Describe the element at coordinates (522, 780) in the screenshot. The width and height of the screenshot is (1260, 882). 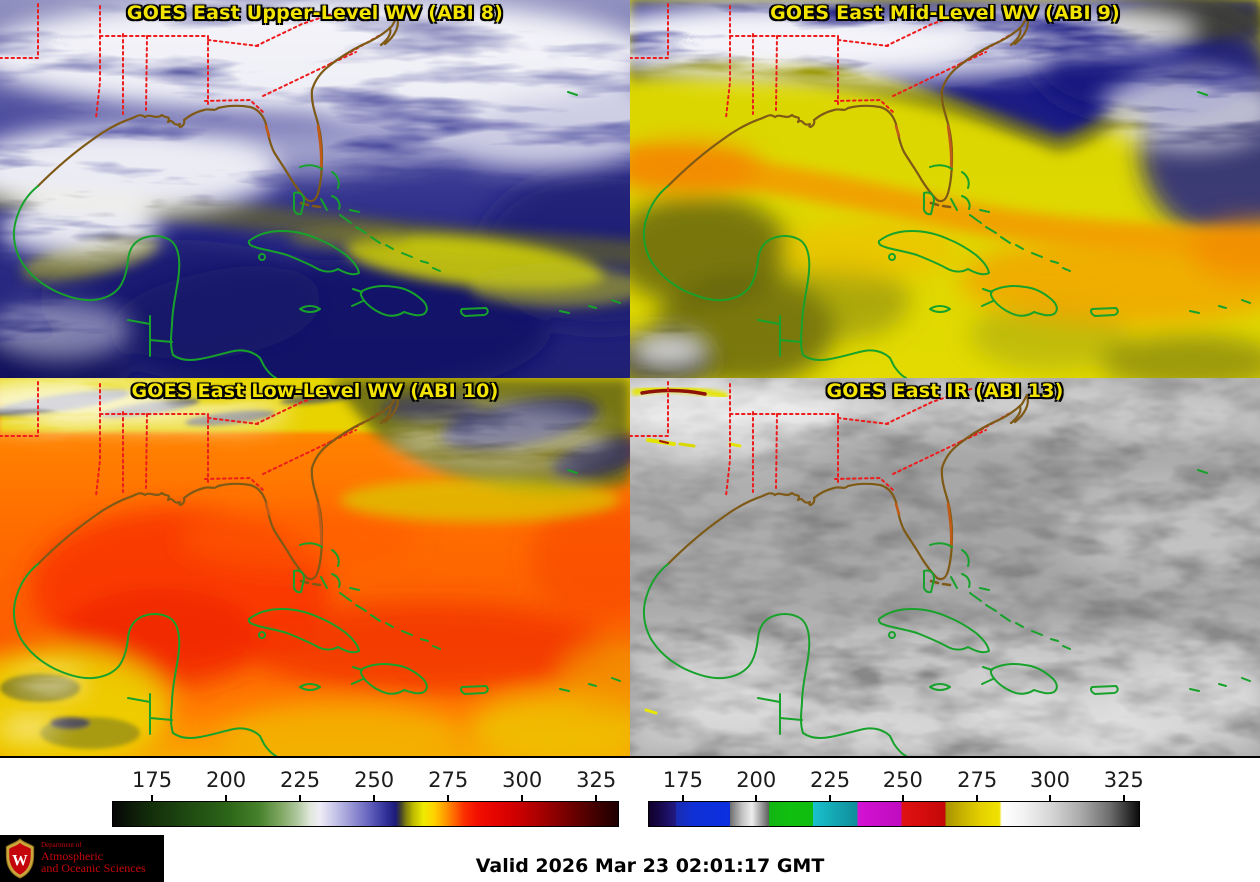
I see `wv-tick-label: 300` at that location.